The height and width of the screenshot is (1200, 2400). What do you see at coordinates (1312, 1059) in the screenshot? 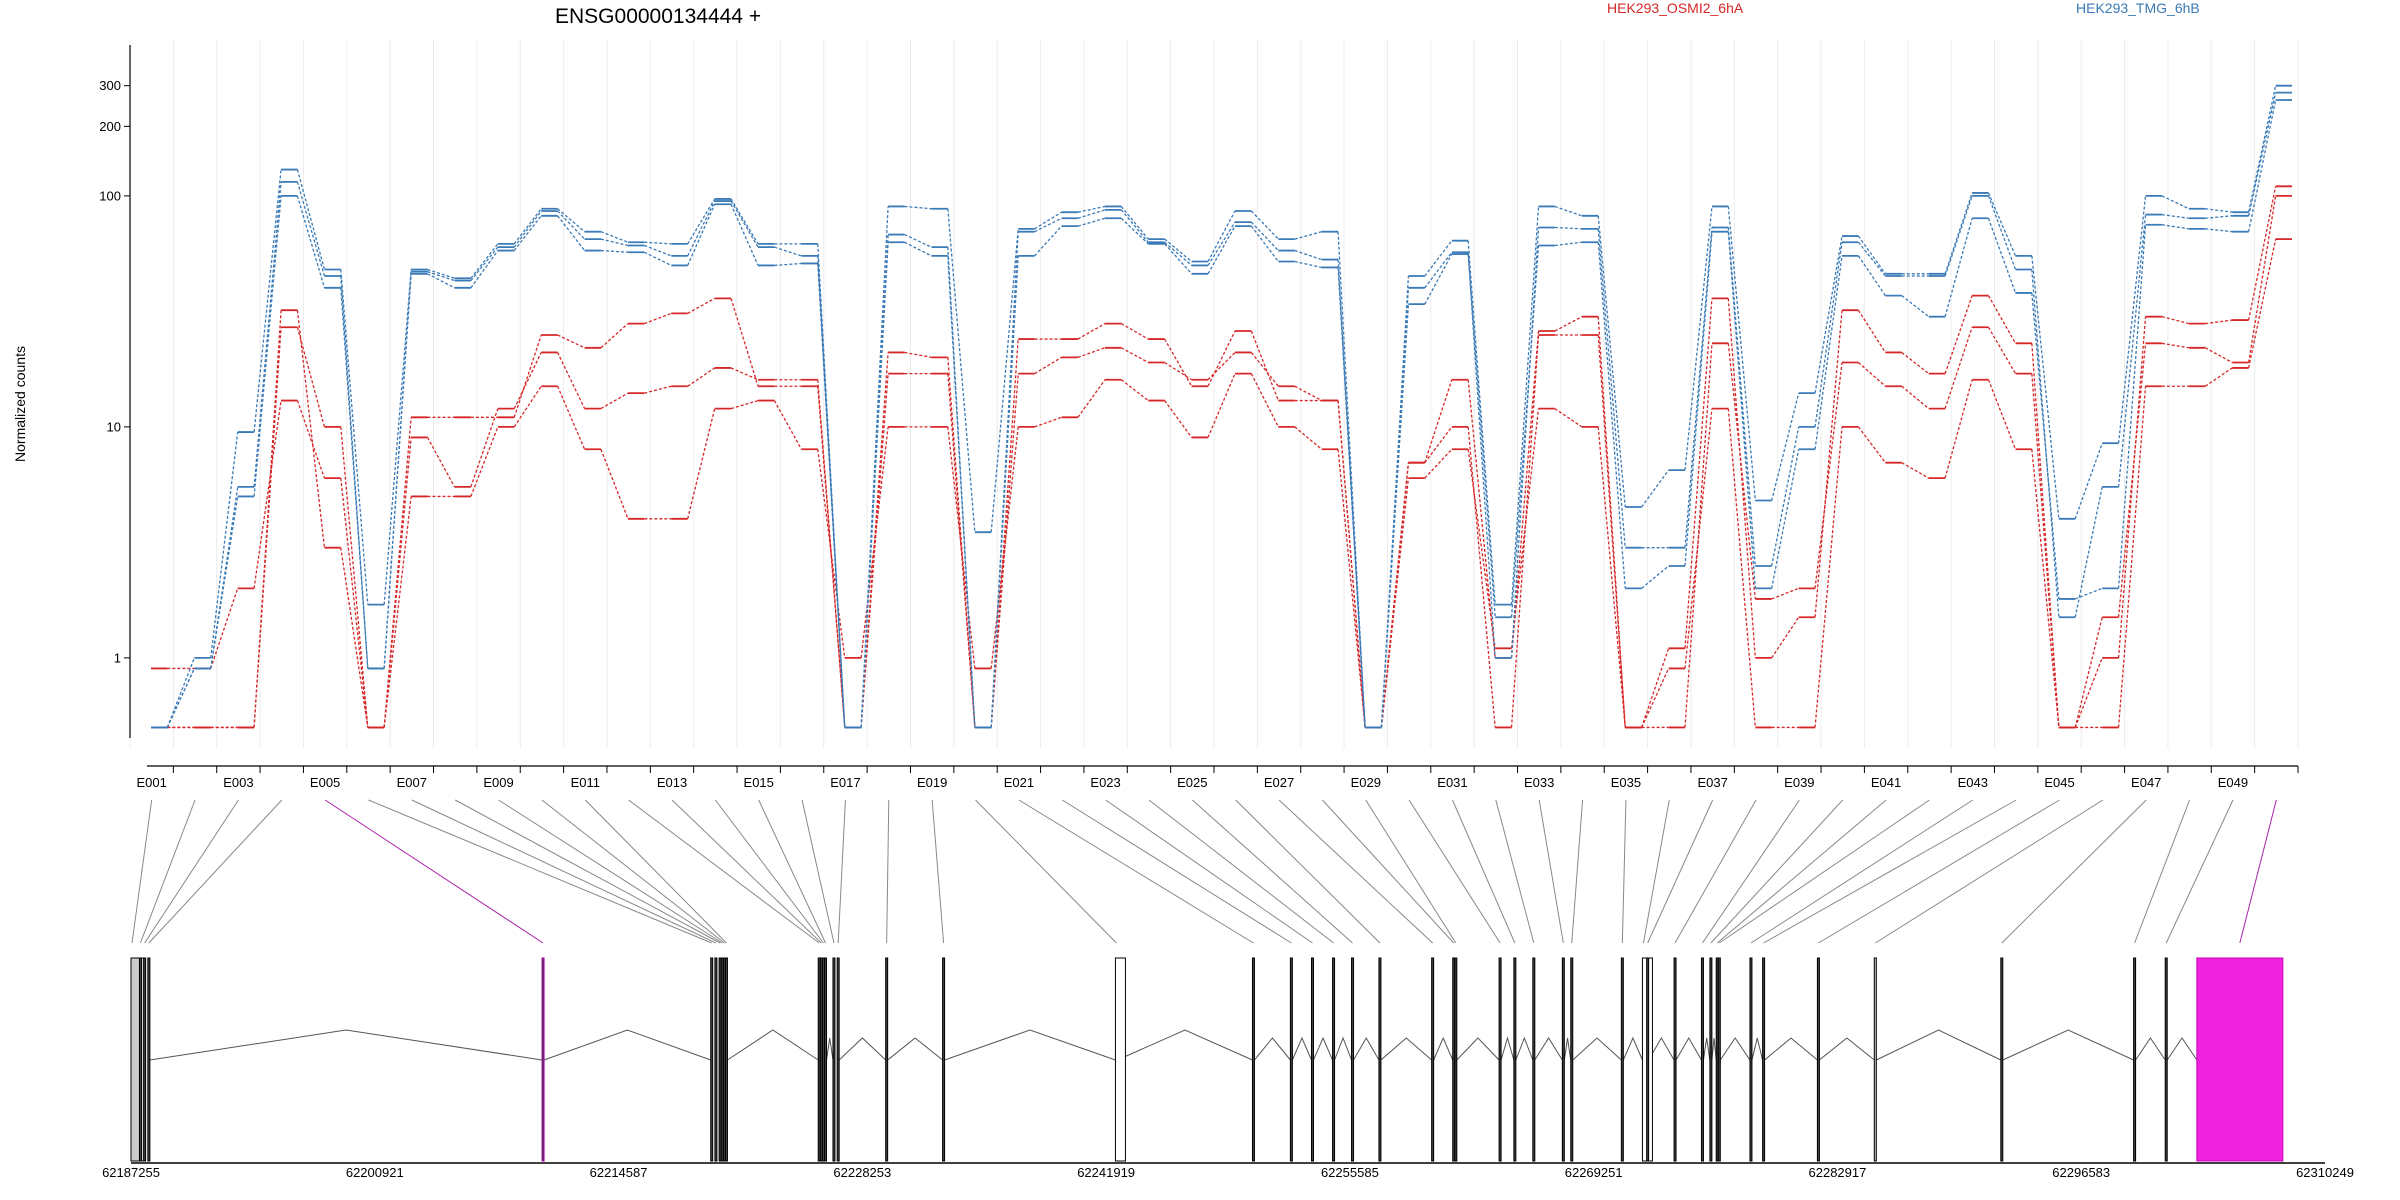
I see `exon-box-E023` at bounding box center [1312, 1059].